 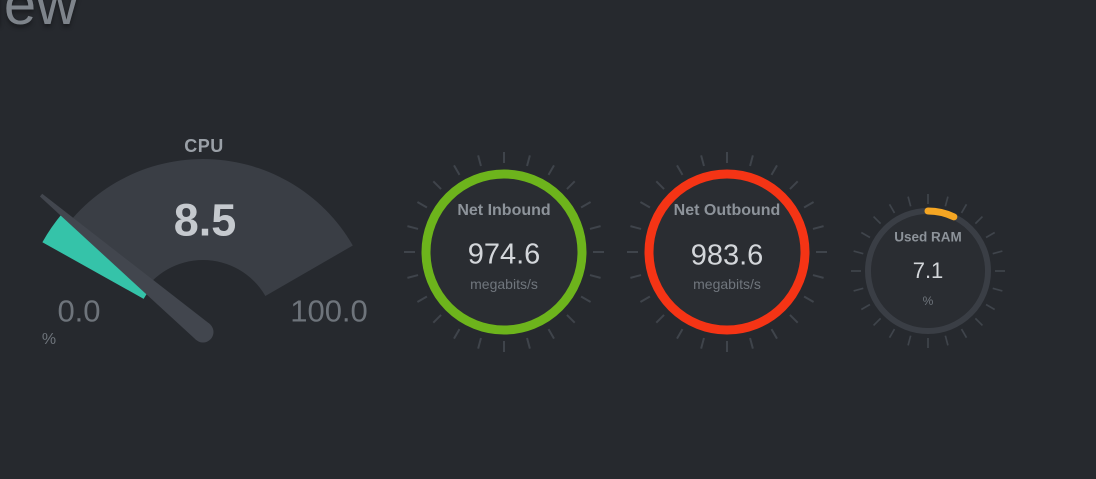 I want to click on cpu-gauge-needle-pivot, so click(x=203, y=332).